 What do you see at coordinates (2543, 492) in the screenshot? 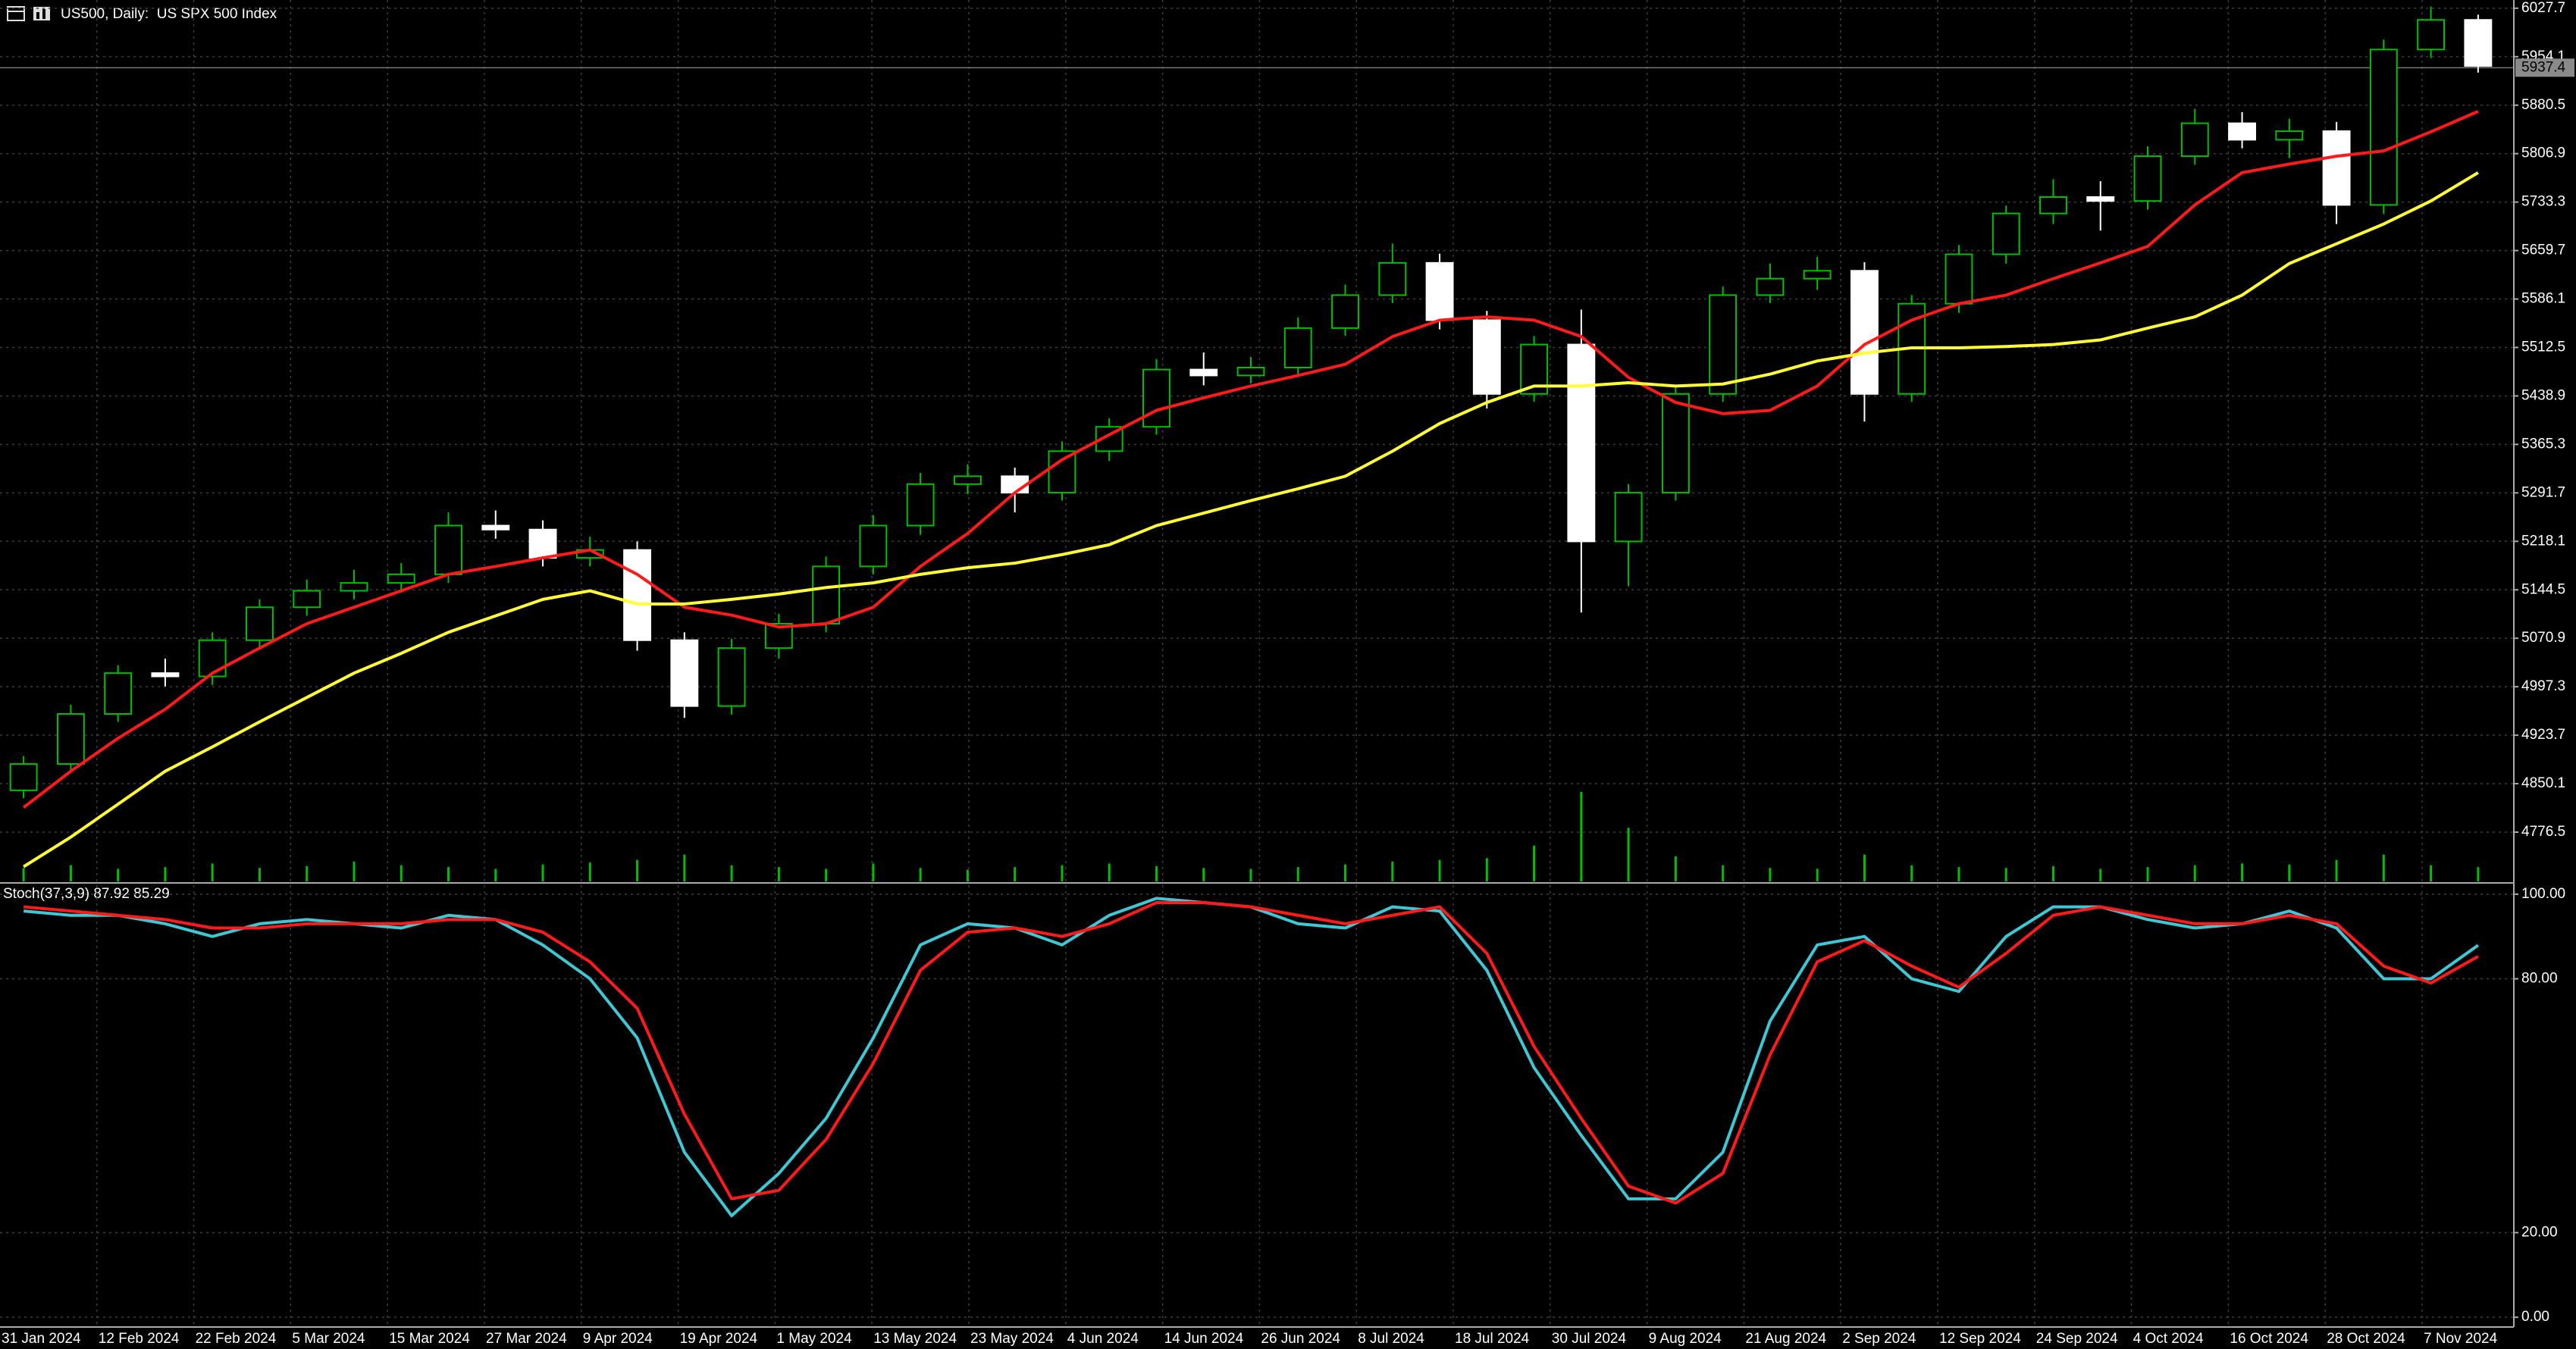
I see `y-tick-label: 5291.7` at bounding box center [2543, 492].